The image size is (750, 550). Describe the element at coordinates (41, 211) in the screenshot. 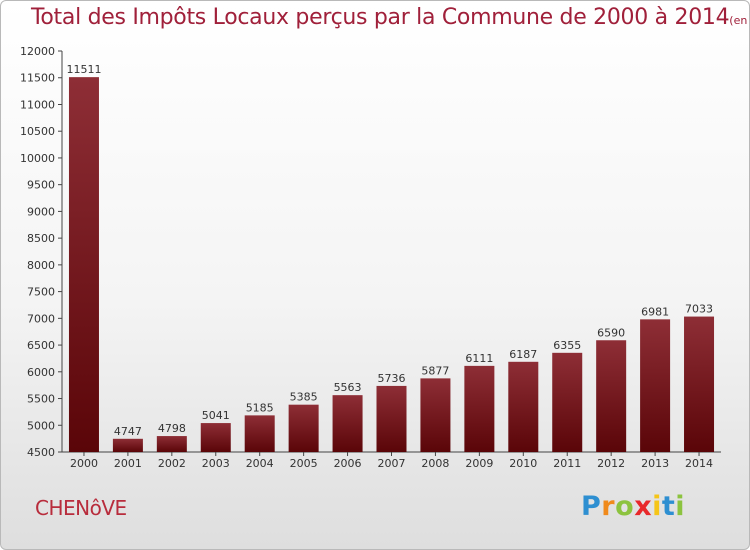

I see `y-tick-label: 9000` at that location.